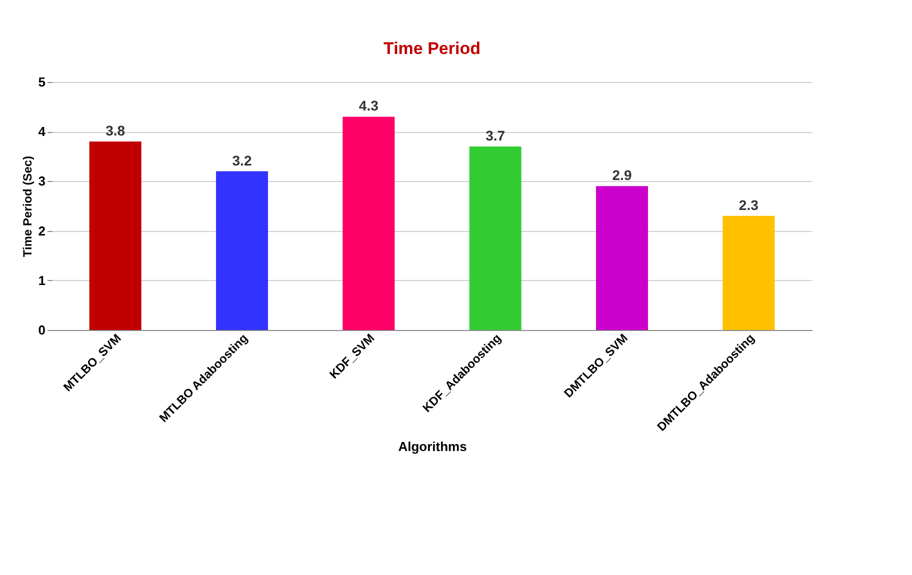  What do you see at coordinates (432, 446) in the screenshot?
I see `x-axis-title: Algorithms` at bounding box center [432, 446].